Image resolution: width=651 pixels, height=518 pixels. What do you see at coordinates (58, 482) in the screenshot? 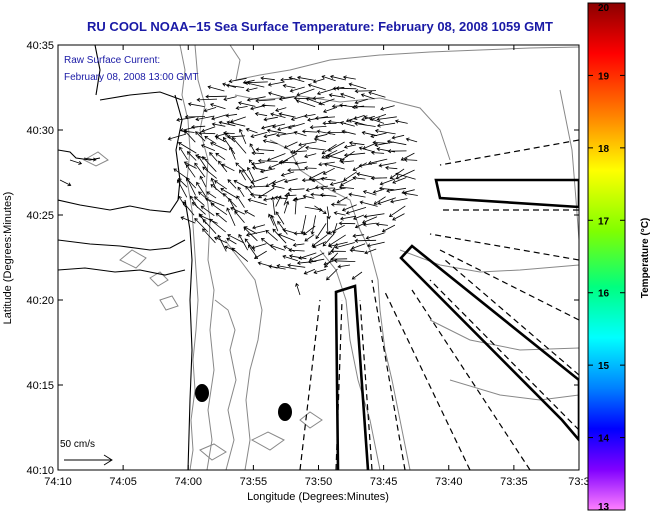
I see `x-tick-label: 74:10` at bounding box center [58, 482].